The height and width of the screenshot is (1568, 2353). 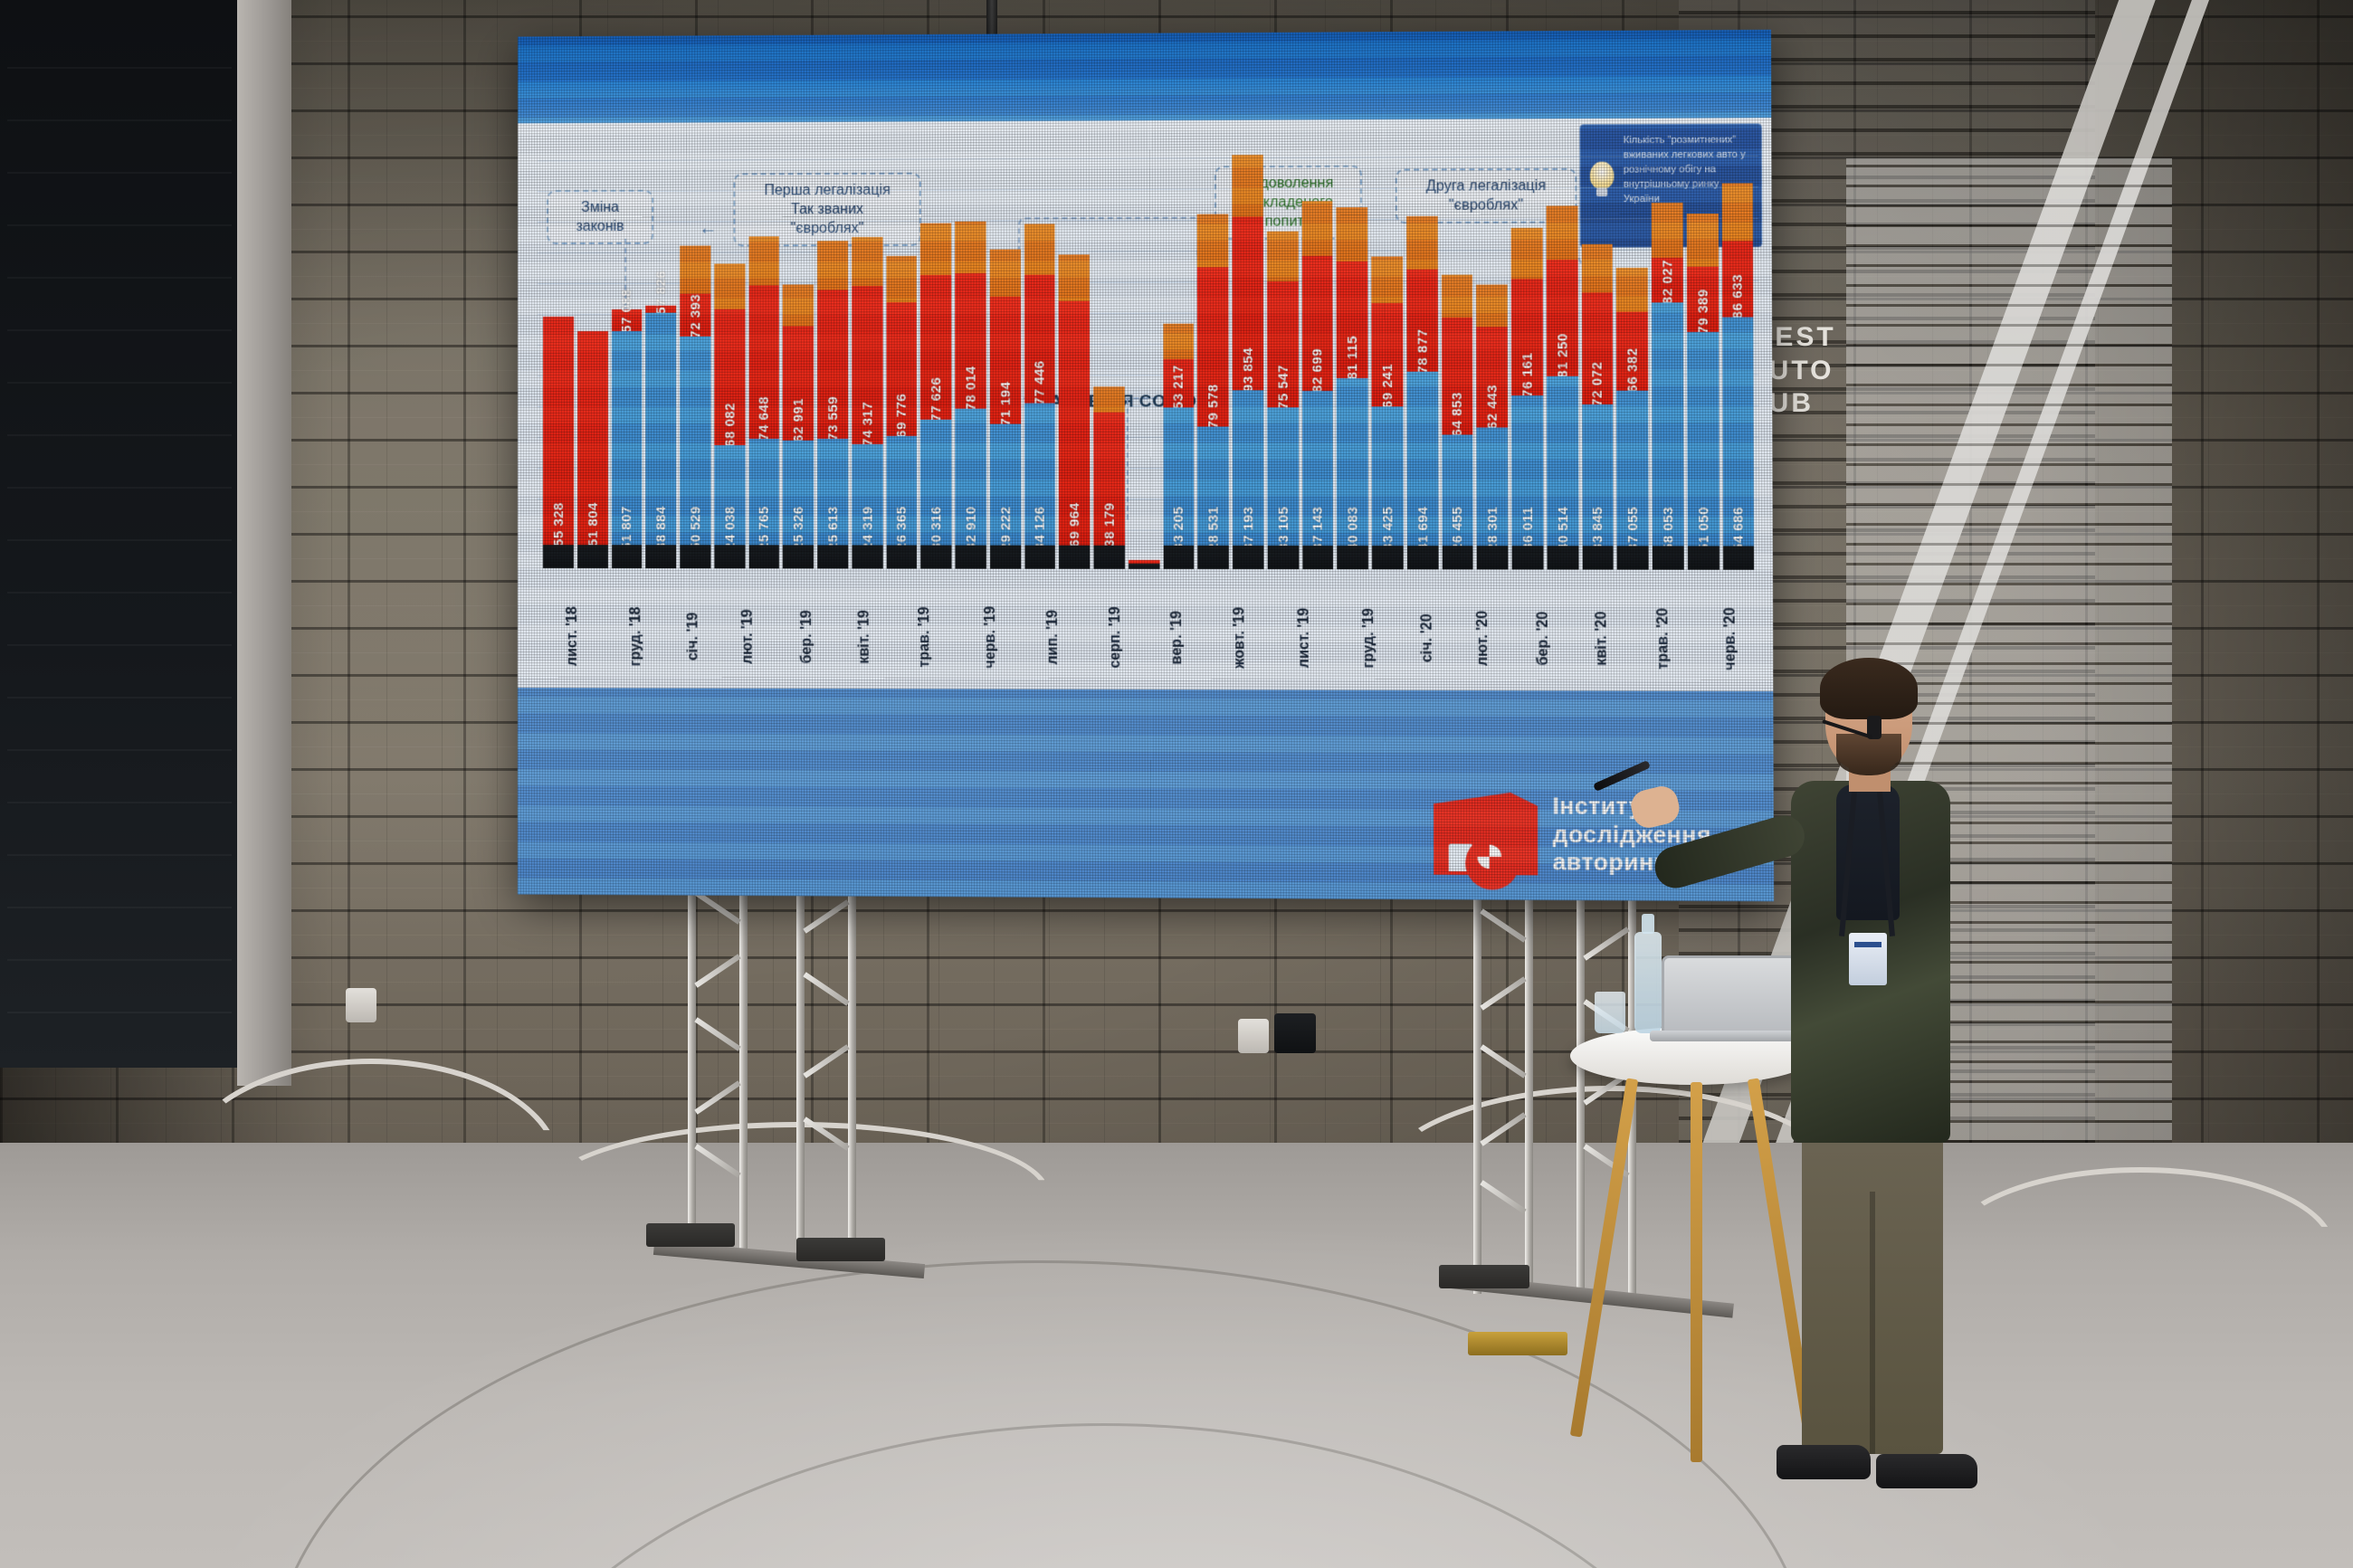 I want to click on laptop, so click(x=1732, y=998).